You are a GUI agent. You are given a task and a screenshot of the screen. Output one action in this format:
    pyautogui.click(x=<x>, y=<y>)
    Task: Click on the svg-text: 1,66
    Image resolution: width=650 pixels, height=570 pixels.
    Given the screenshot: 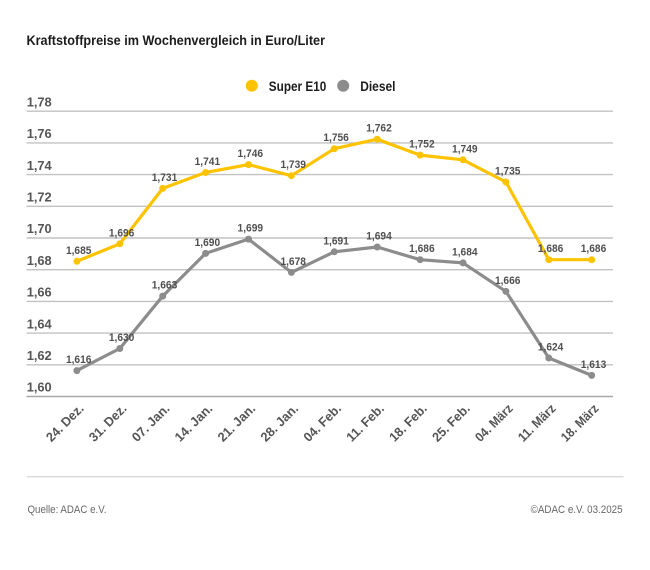 What is the action you would take?
    pyautogui.click(x=39, y=292)
    